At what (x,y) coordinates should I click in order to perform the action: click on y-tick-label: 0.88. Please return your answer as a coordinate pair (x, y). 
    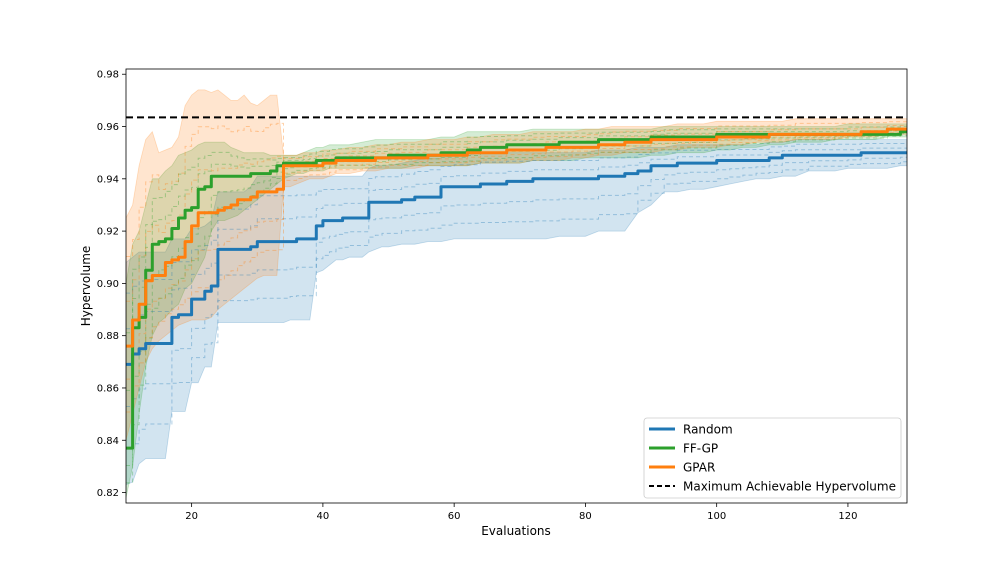
    Looking at the image, I should click on (108, 336).